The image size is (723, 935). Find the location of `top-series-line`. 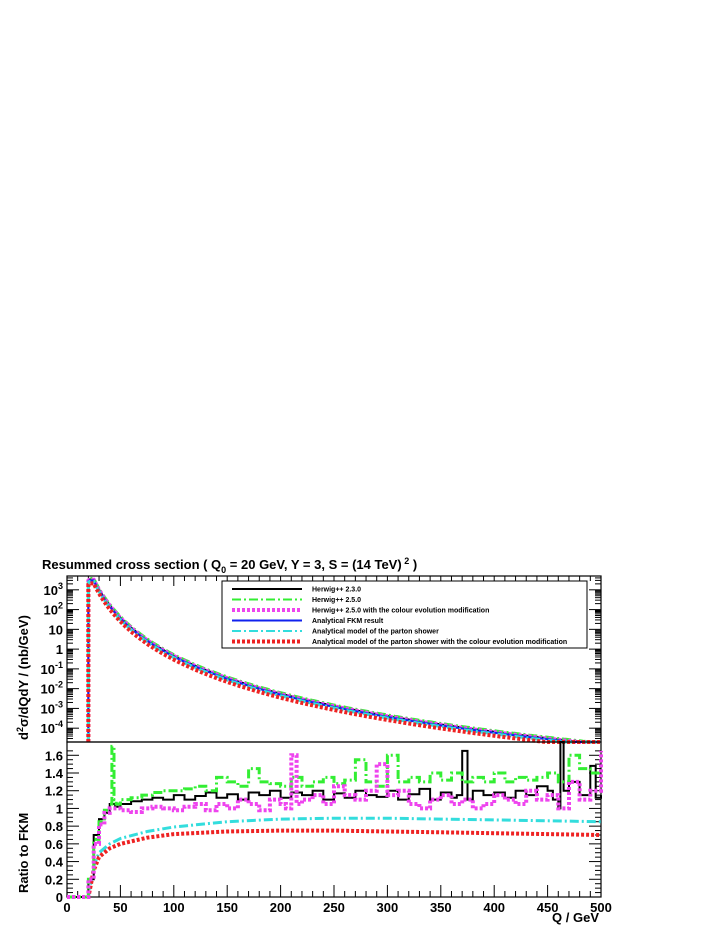

top-series-line is located at coordinates (343, 662).